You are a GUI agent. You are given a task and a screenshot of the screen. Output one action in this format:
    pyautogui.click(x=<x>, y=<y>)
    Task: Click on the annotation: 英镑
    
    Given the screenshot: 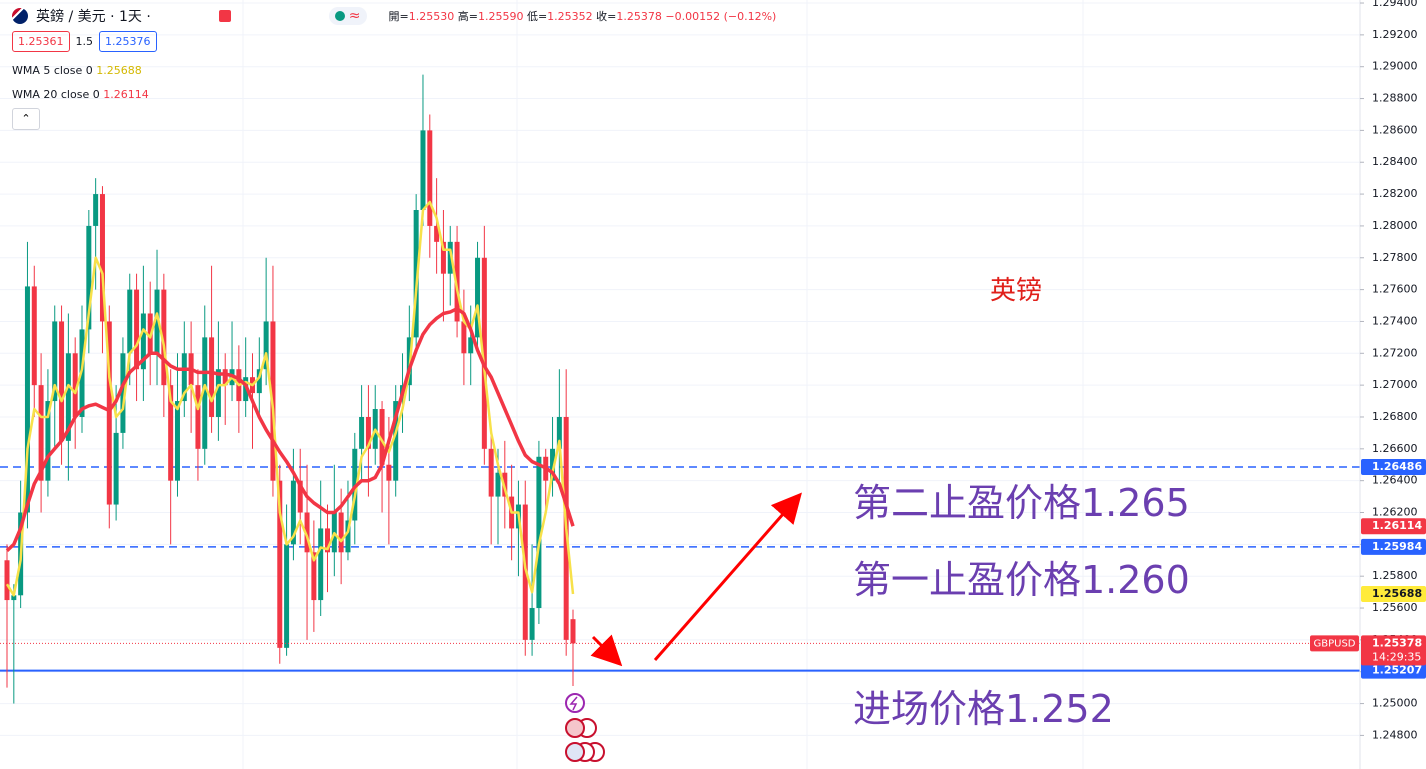 What is the action you would take?
    pyautogui.click(x=1016, y=291)
    